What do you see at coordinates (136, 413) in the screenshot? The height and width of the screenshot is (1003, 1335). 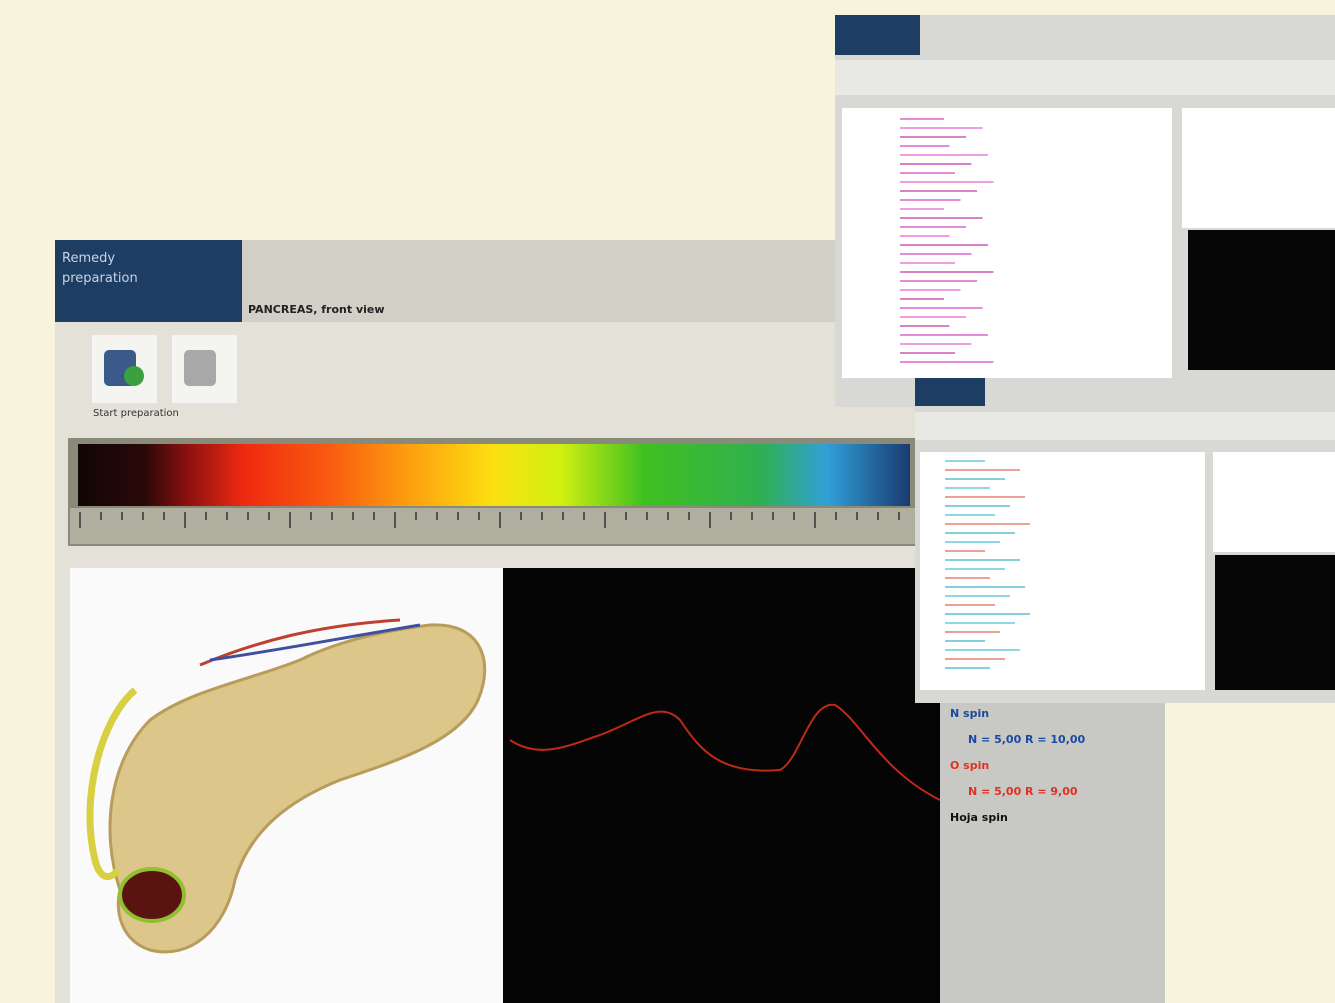 I see `button-label: Start preparation` at bounding box center [136, 413].